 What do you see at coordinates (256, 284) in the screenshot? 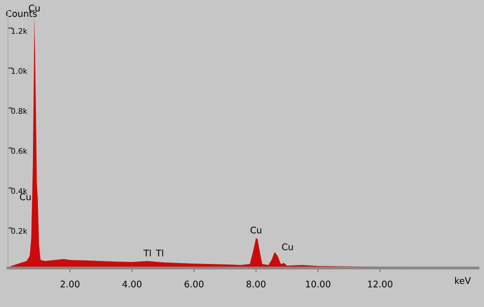
I see `x-tick-label: 8.00` at bounding box center [256, 284].